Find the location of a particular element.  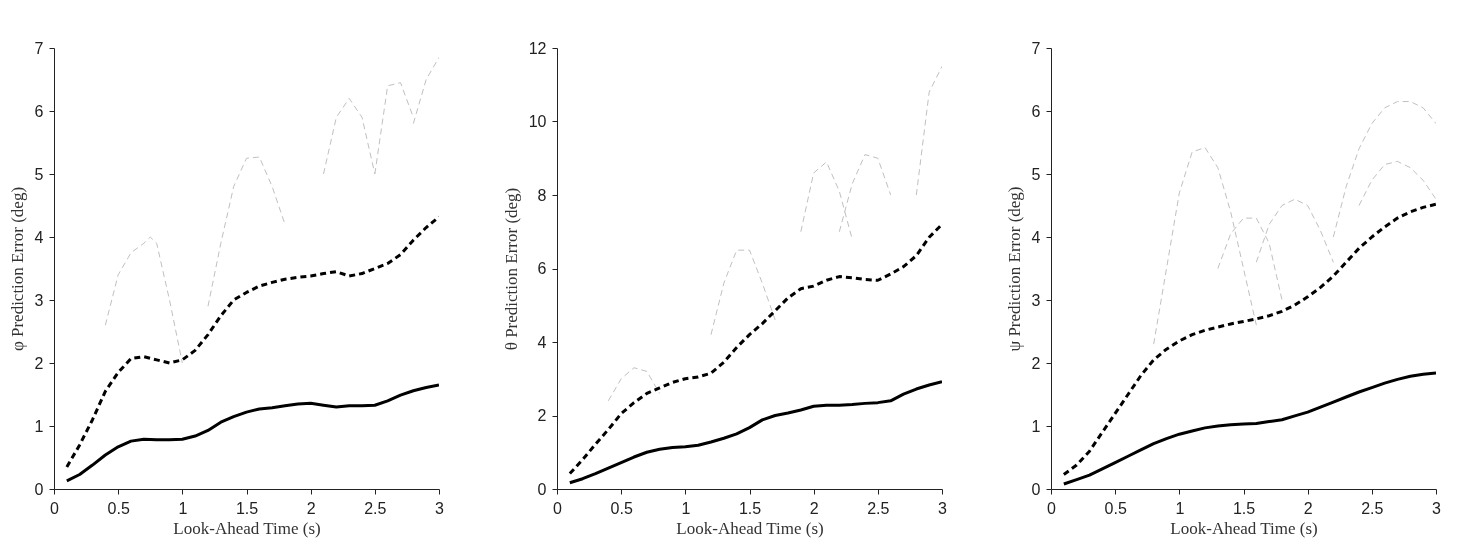

y-axis-title: φ Prediction Error (deg) is located at coordinates (17, 269).